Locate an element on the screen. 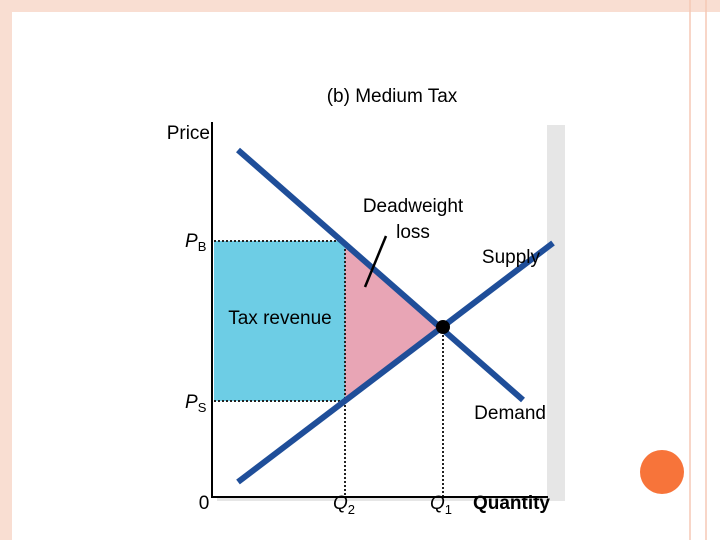 Image resolution: width=720 pixels, height=540 pixels. label-sub: B is located at coordinates (202, 246).